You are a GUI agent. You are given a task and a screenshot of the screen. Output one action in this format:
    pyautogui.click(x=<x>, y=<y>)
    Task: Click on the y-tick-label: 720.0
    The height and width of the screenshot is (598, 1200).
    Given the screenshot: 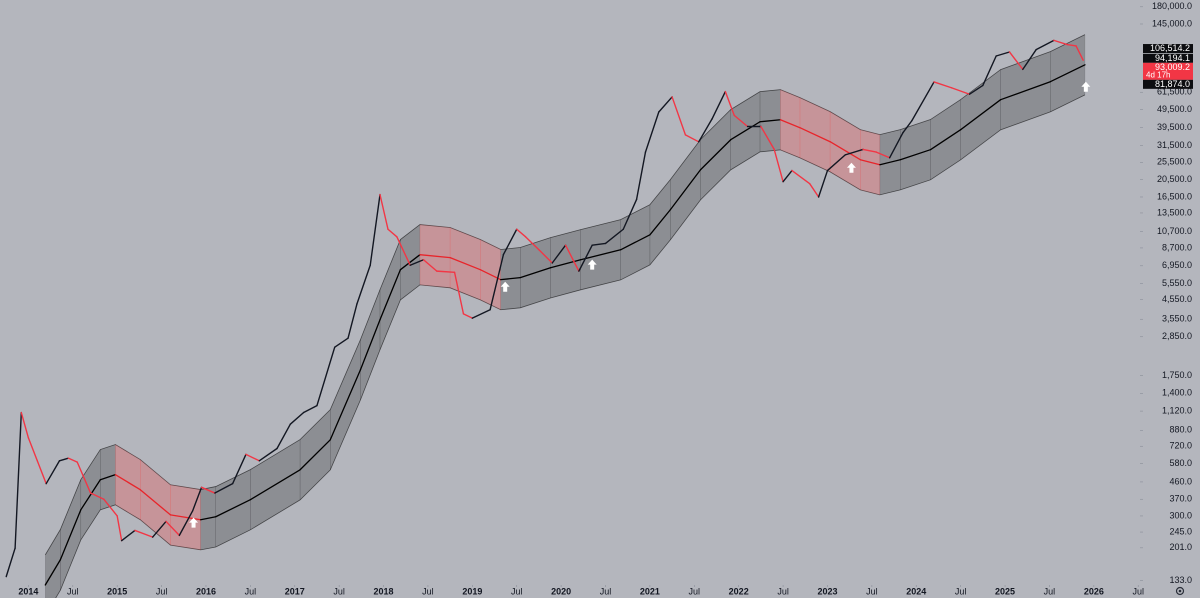 What is the action you would take?
    pyautogui.click(x=1180, y=446)
    